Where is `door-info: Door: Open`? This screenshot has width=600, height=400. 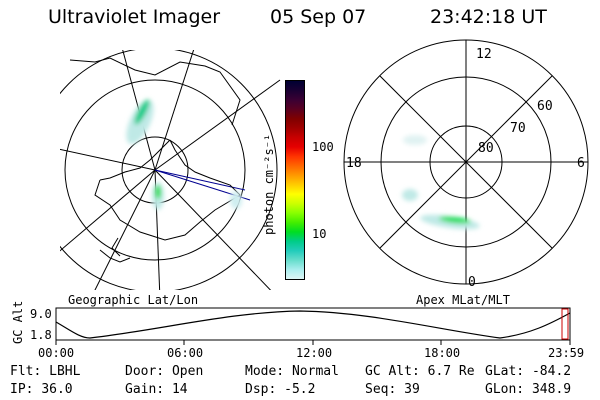 door-info: Door: Open is located at coordinates (164, 371).